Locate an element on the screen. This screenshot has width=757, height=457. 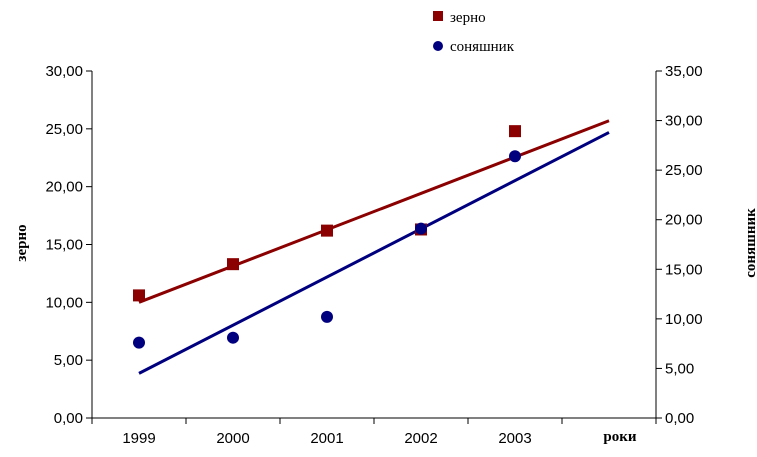
y-axis-title-right: соняшник is located at coordinates (750, 243).